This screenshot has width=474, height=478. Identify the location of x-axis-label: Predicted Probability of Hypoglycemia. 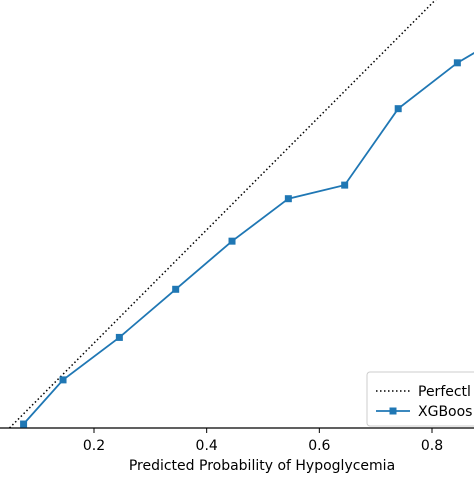
(262, 466).